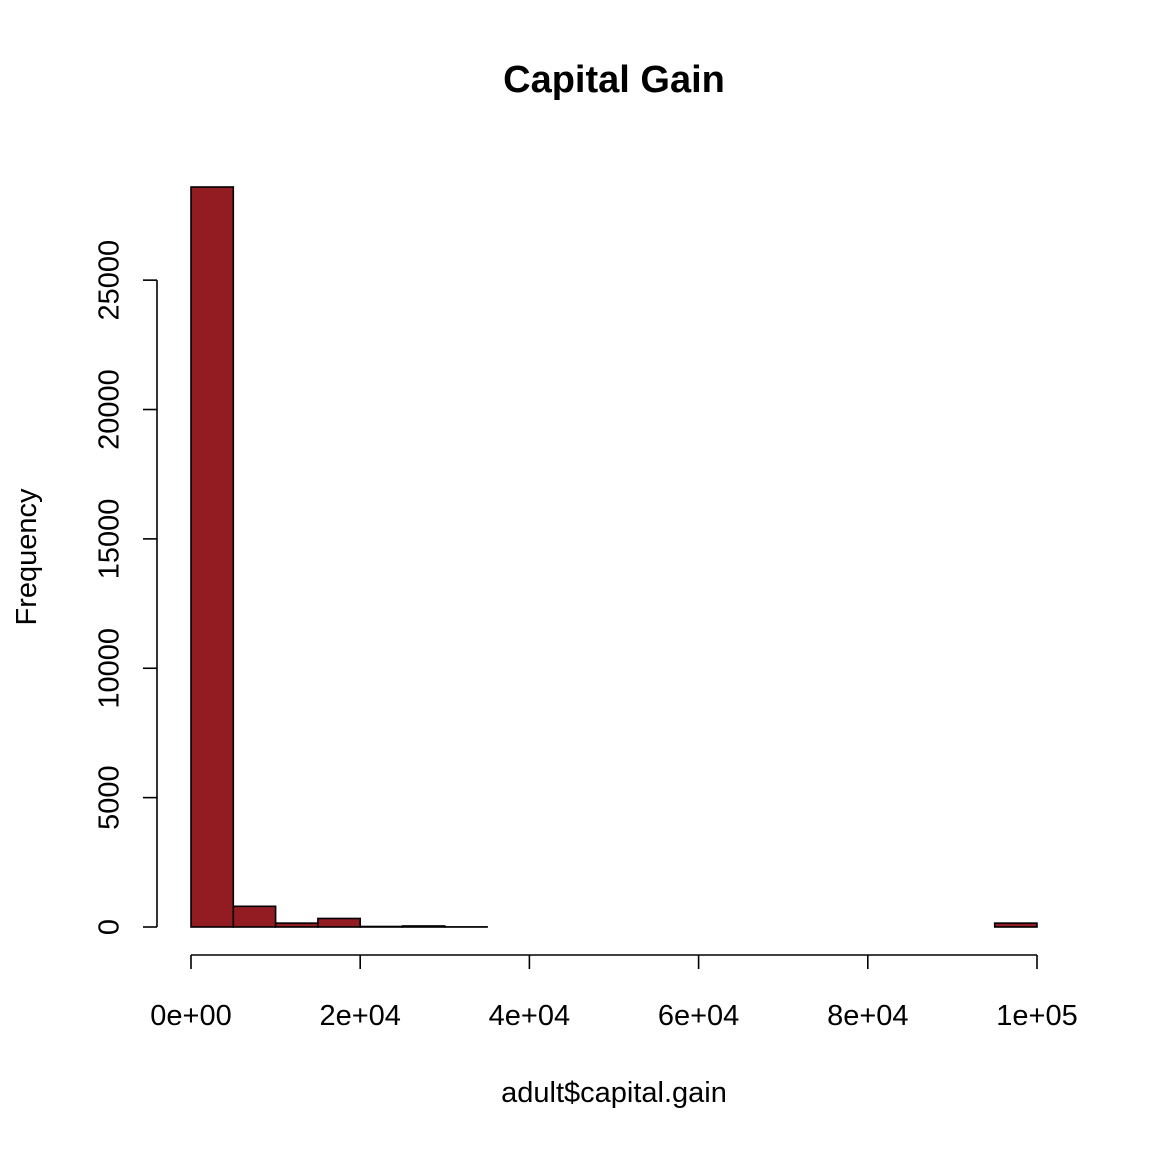  Describe the element at coordinates (614, 1093) in the screenshot. I see `x-axis-label: adult$capital.gain` at that location.